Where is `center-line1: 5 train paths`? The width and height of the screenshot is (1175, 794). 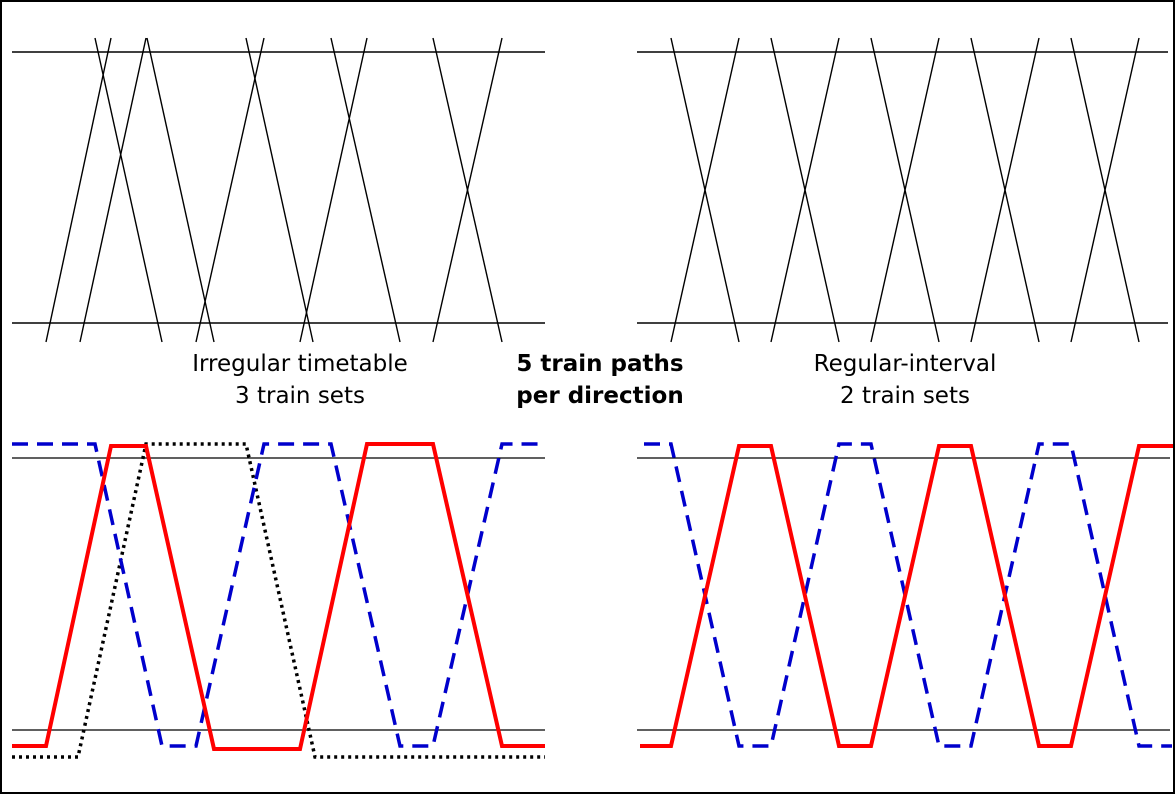
center-line1: 5 train paths is located at coordinates (600, 364).